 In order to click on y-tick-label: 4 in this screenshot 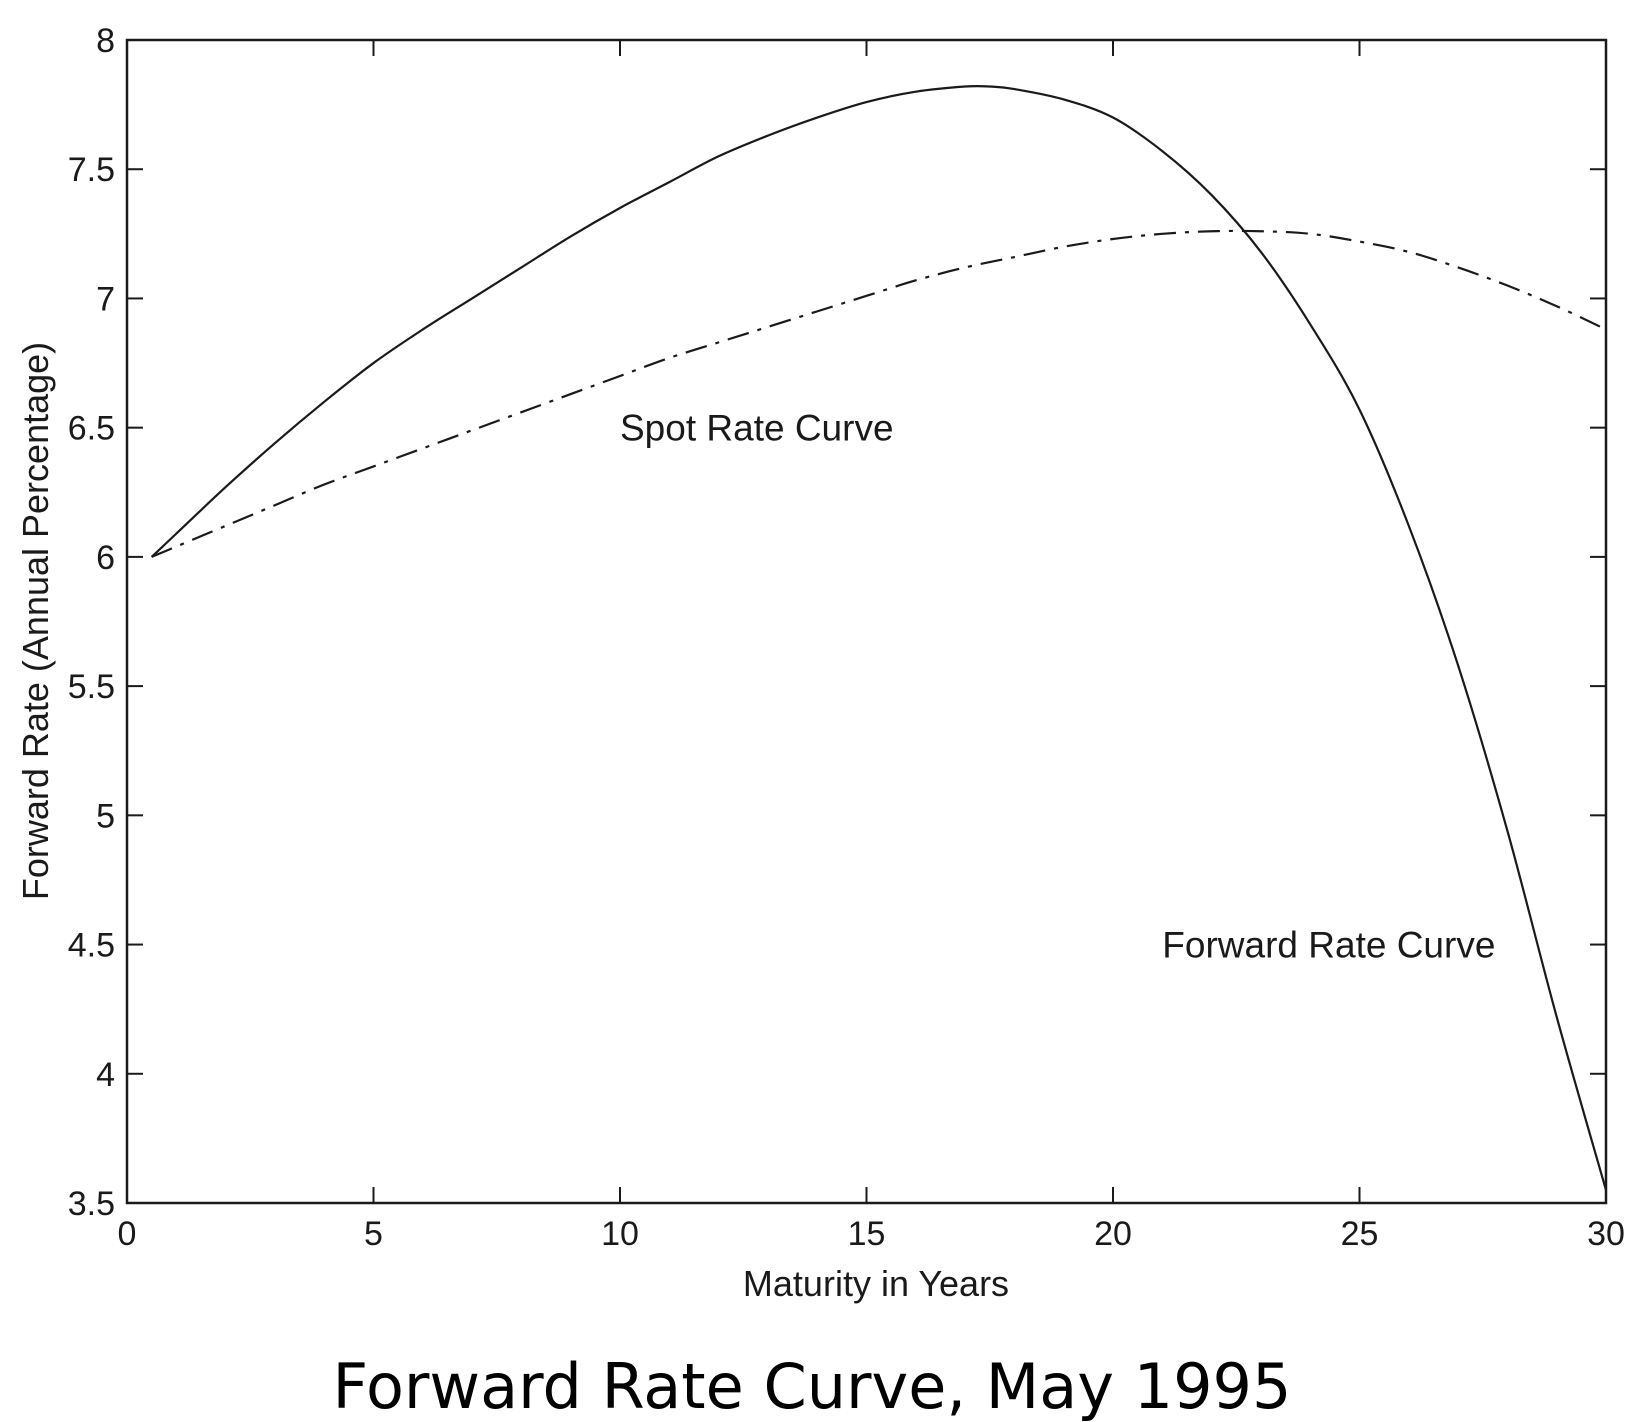, I will do `click(105, 1075)`.